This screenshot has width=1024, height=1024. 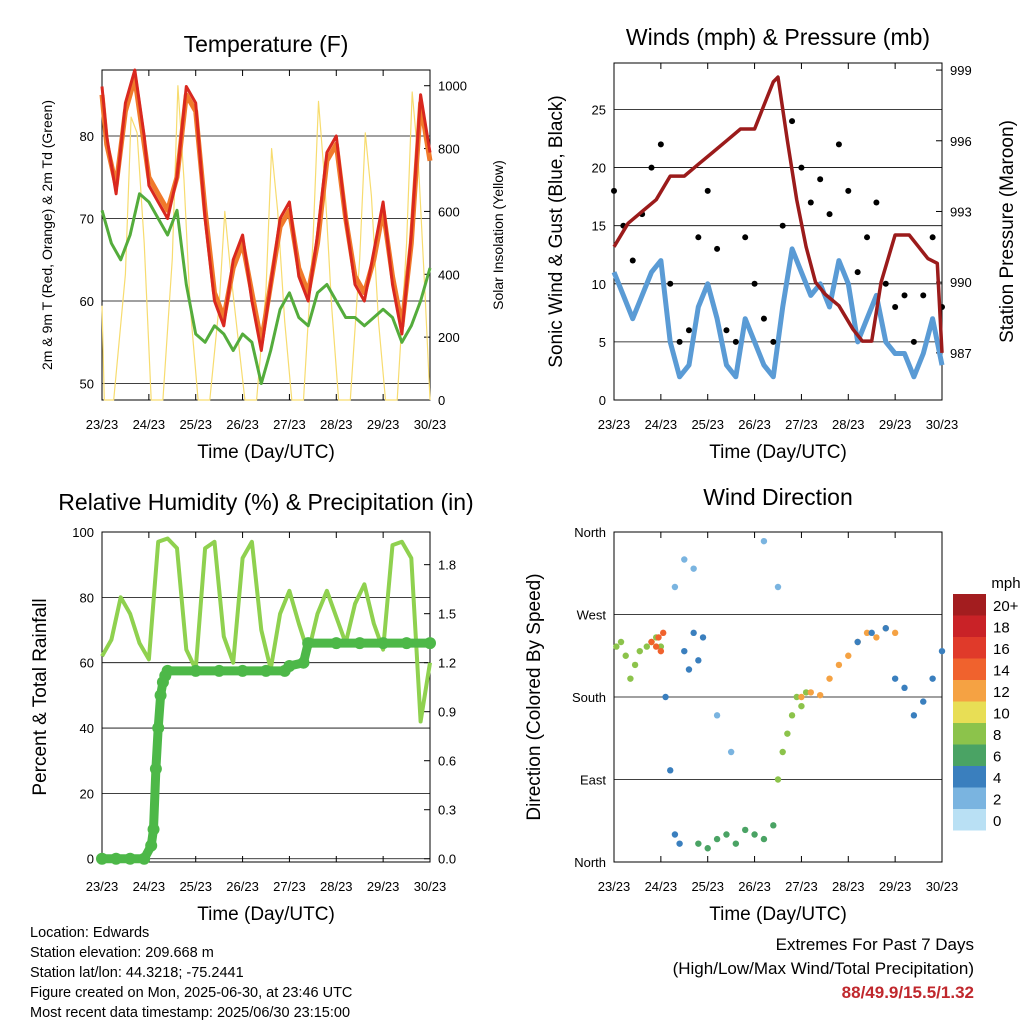 What do you see at coordinates (441, 400) in the screenshot?
I see `y2-tick-label: 0` at bounding box center [441, 400].